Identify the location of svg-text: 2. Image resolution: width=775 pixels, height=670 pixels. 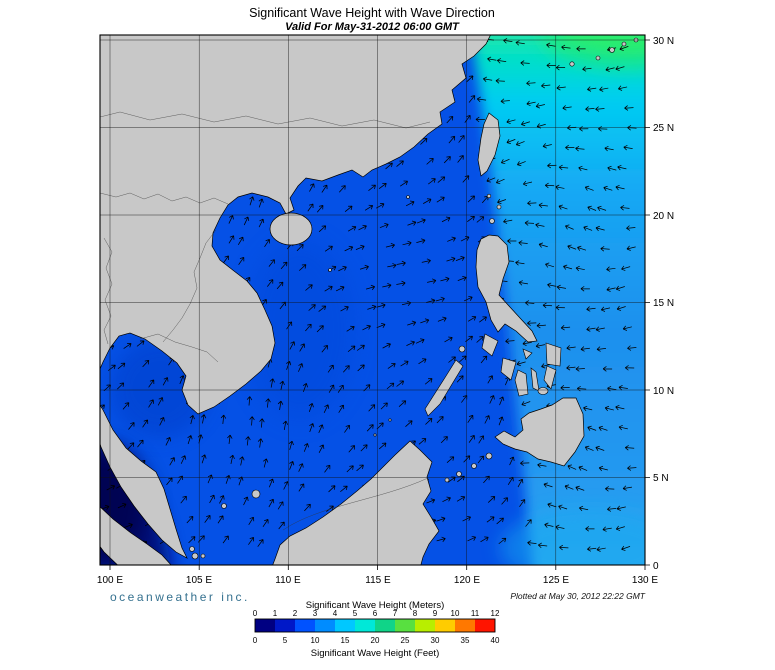
(295, 613).